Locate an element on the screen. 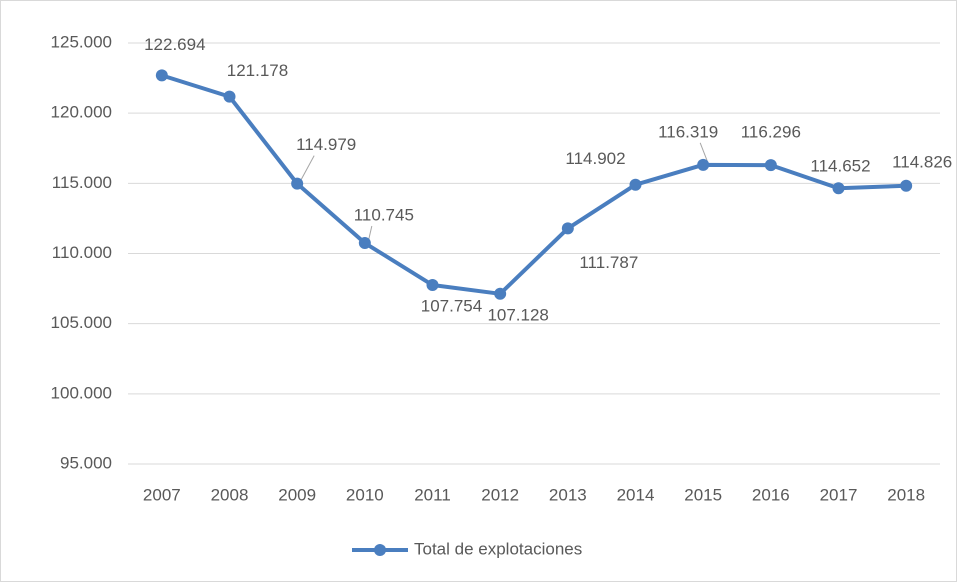 This screenshot has height=583, width=958. y-tick-label: 110.000 is located at coordinates (82, 252).